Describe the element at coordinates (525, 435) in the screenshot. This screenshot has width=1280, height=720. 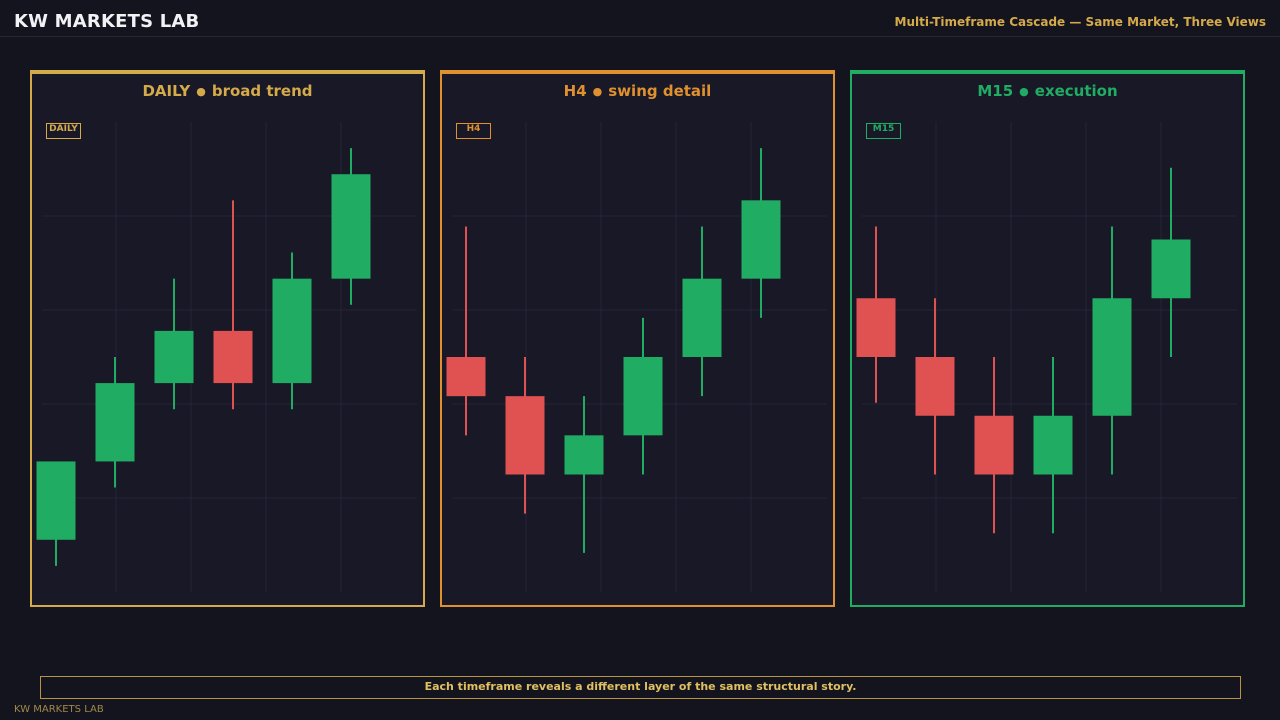
I see `h4-candle-2-body-bear` at that location.